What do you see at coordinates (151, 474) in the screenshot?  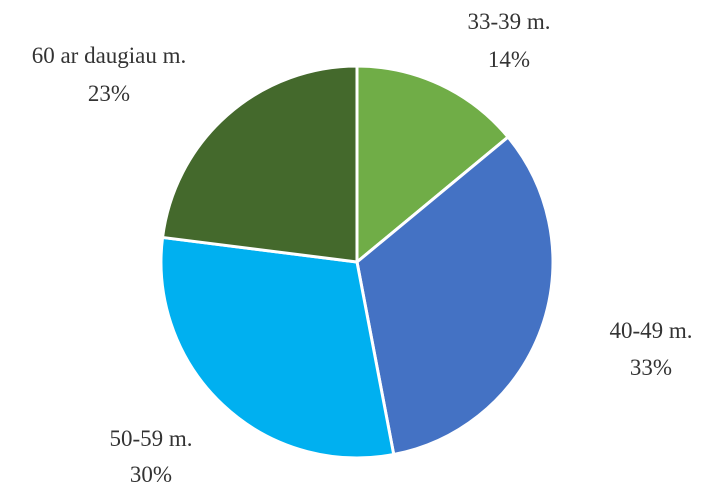 I see `slice-value-50-59: 30%` at bounding box center [151, 474].